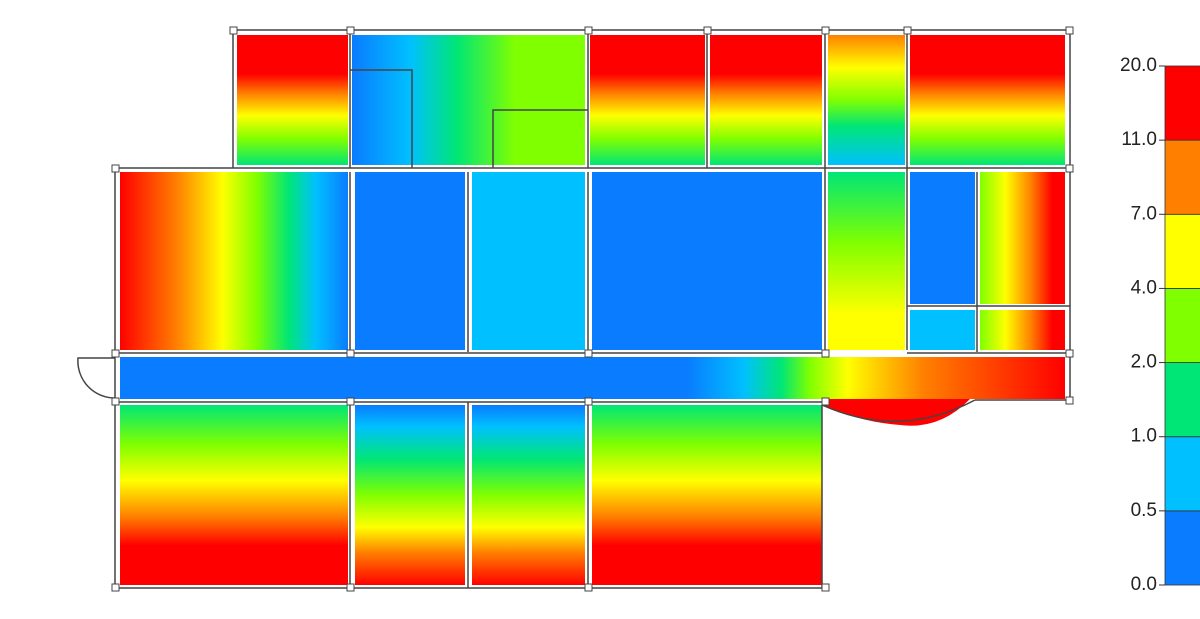 Image resolution: width=1200 pixels, height=619 pixels. What do you see at coordinates (1144, 436) in the screenshot?
I see `colorbar-tick-label: 1.0` at bounding box center [1144, 436].